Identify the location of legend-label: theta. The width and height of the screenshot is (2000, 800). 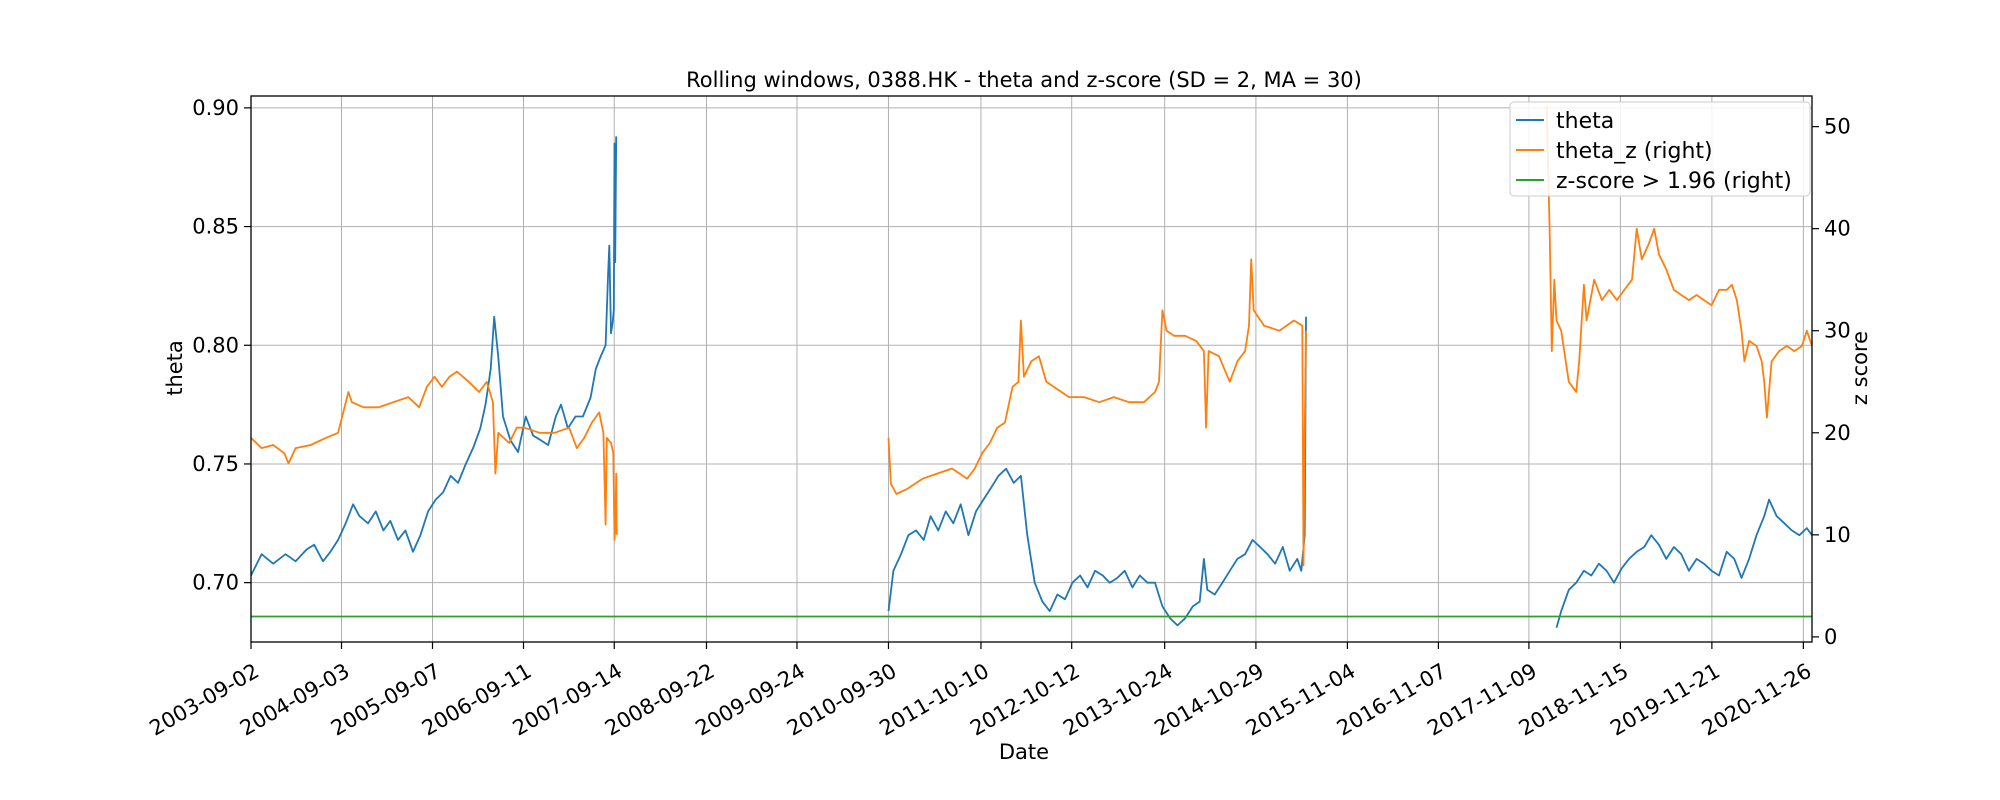
(1585, 121).